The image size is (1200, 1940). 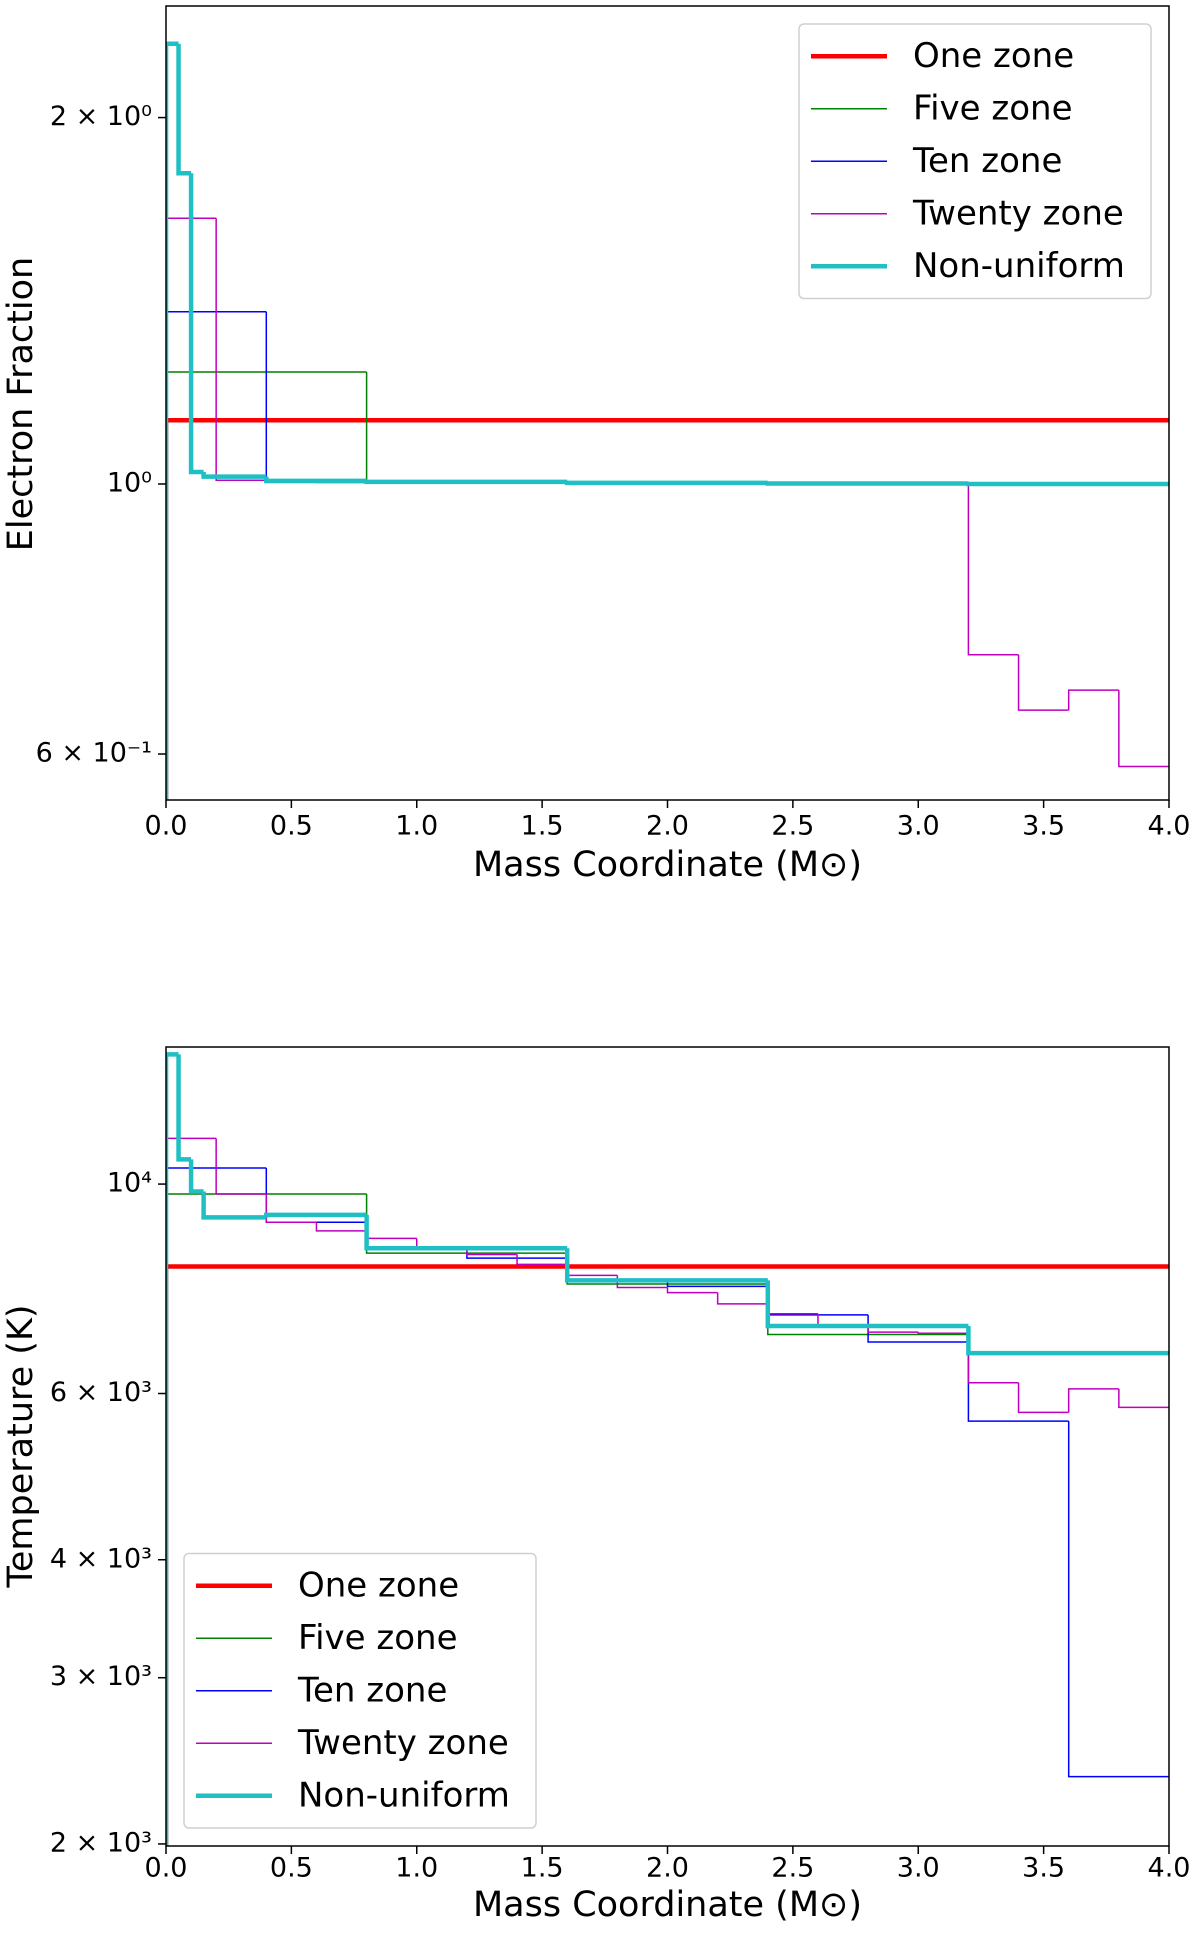 I want to click on y-tick-label: 10⁰, so click(x=129, y=482).